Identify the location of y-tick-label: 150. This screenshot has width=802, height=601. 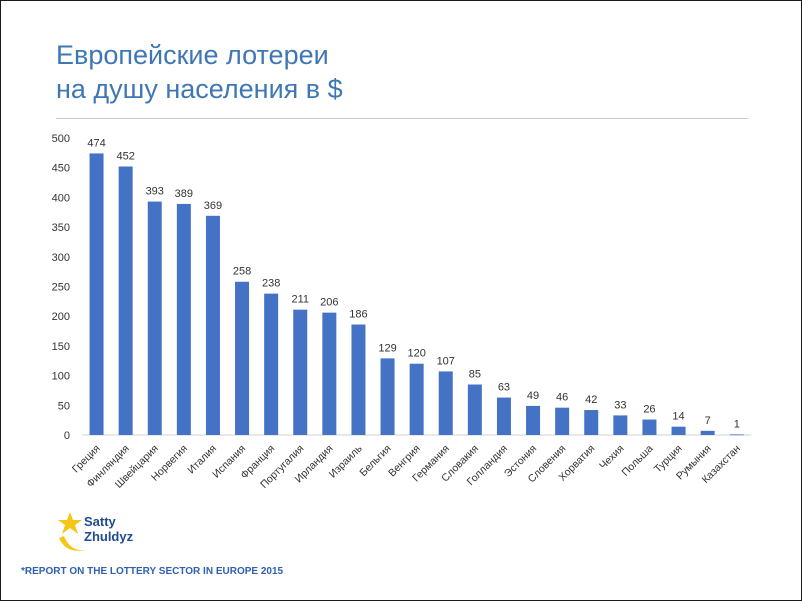
(61, 347).